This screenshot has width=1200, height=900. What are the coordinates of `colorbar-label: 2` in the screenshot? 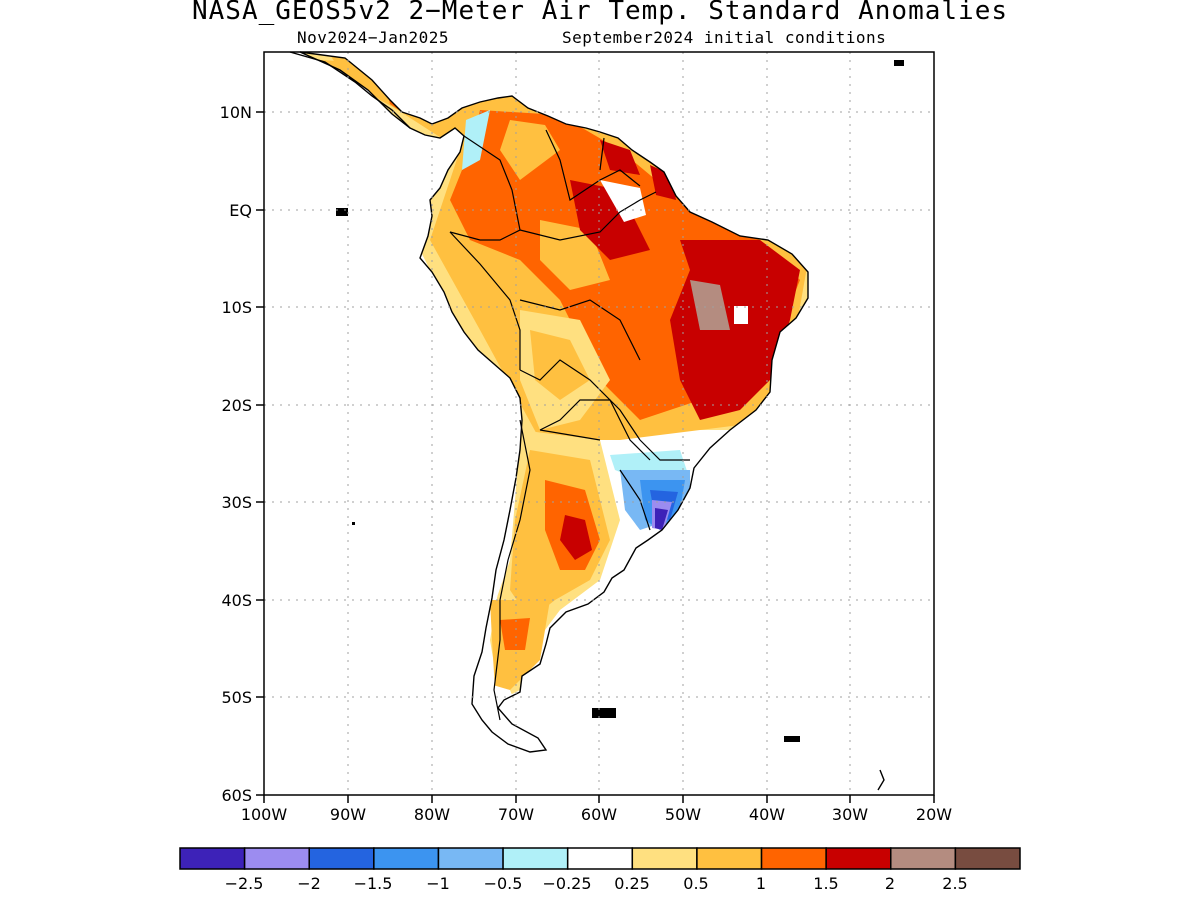 It's located at (890, 883).